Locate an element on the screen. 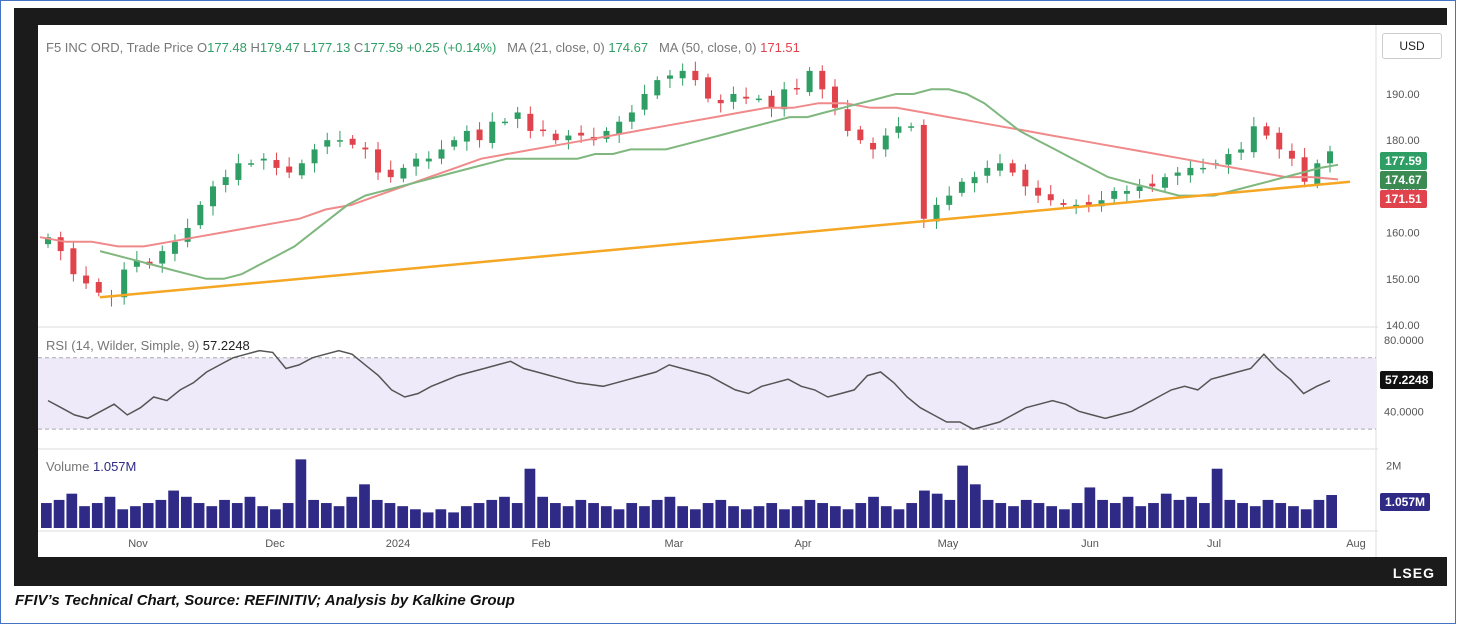 The width and height of the screenshot is (1458, 626). time-tick-label: Jun is located at coordinates (1090, 544).